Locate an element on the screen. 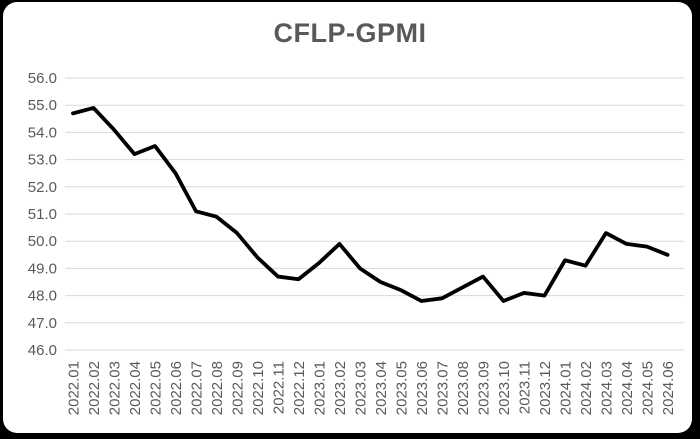 Image resolution: width=700 pixels, height=439 pixels. x-tick-label: 2022.07 is located at coordinates (197, 388).